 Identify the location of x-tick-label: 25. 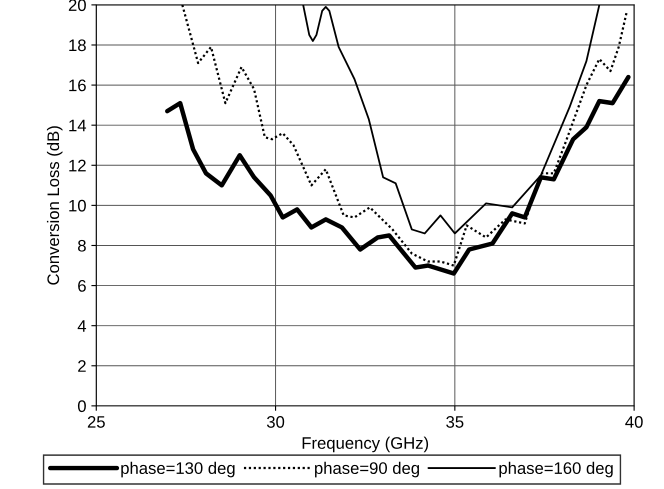
(96, 422).